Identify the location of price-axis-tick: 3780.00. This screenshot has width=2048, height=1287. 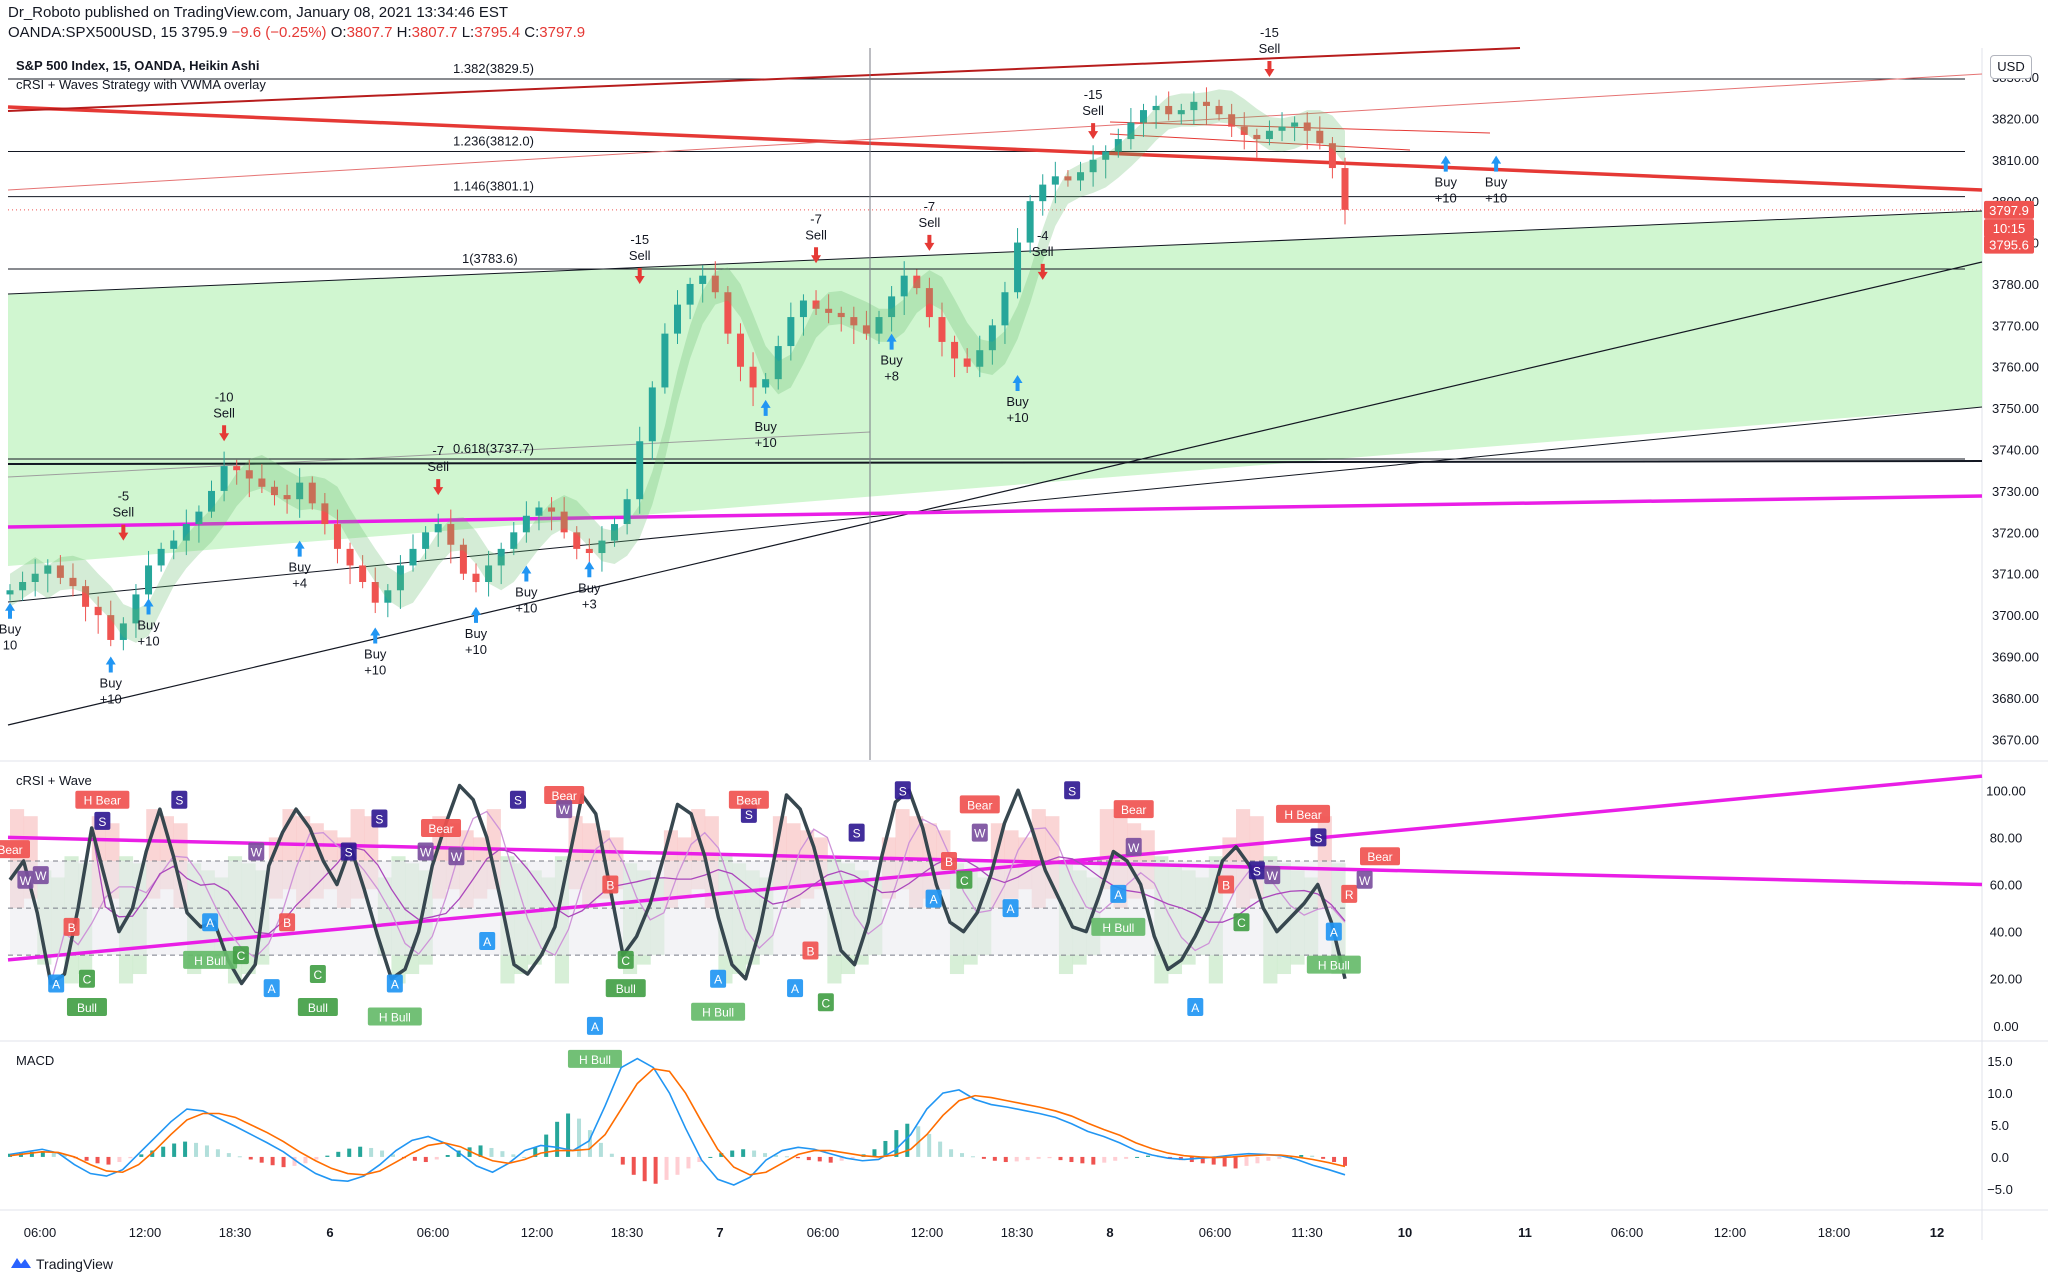
(2015, 284).